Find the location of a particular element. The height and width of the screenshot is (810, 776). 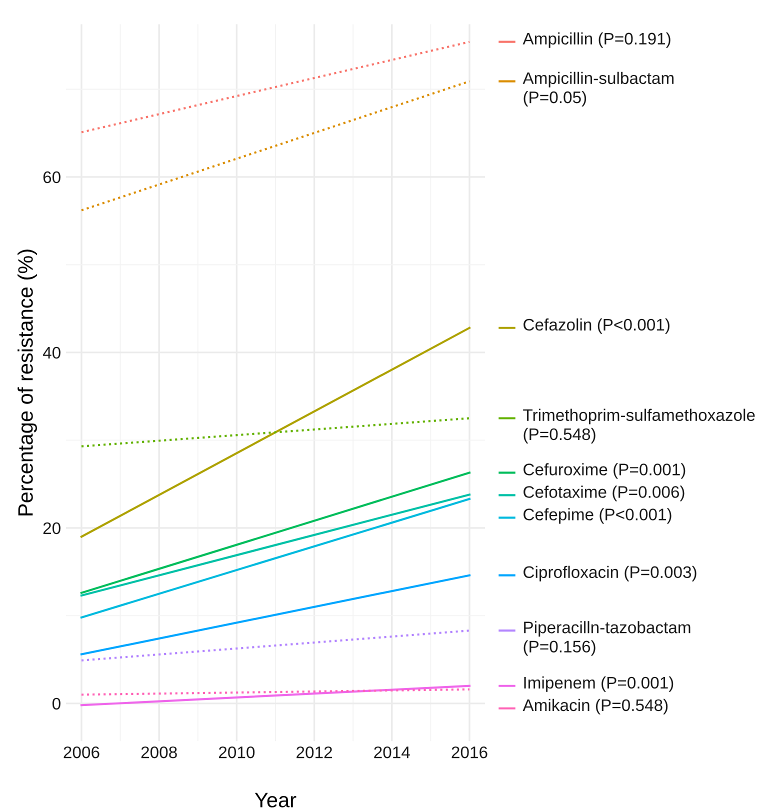

y-axis-title: Percentage of resistance (%) is located at coordinates (28, 383).